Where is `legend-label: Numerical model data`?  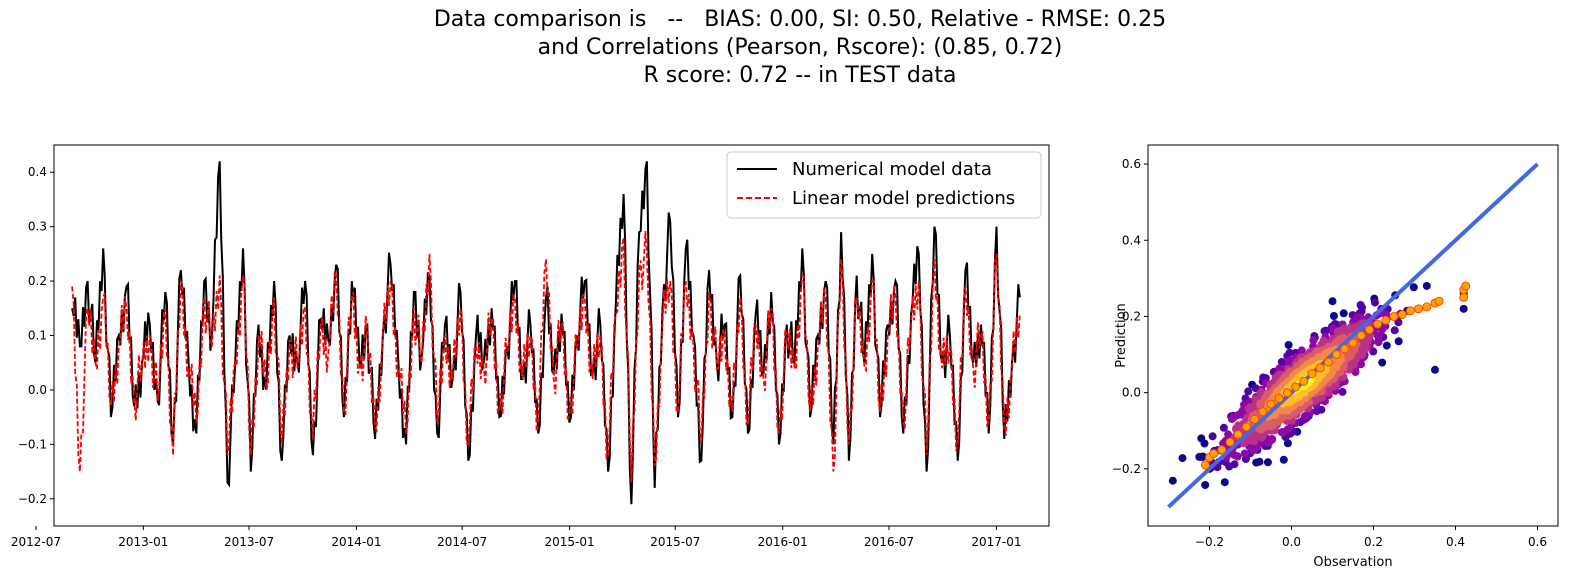 legend-label: Numerical model data is located at coordinates (892, 169).